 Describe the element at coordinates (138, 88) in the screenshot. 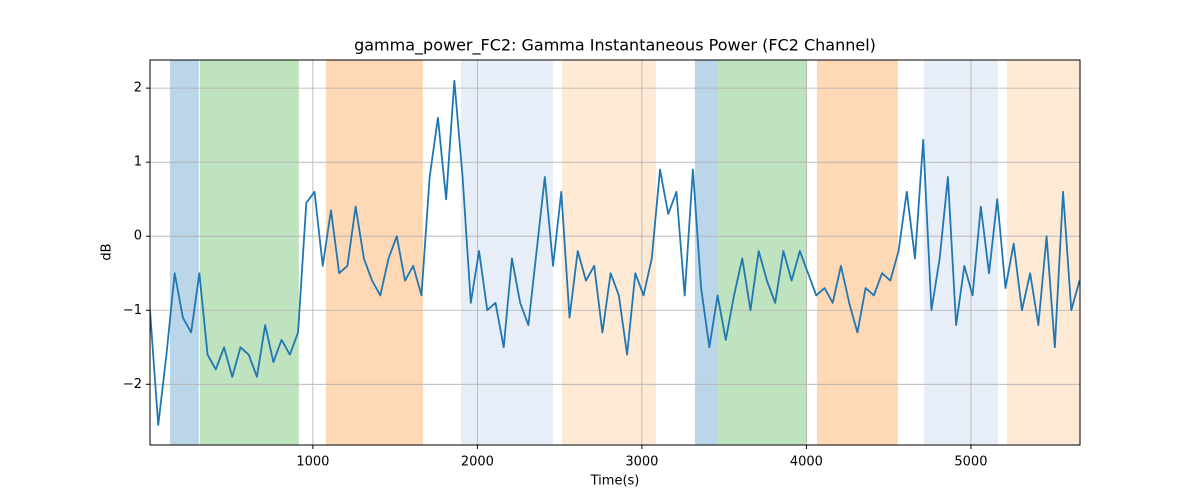

I see `y-tick-label: 2` at that location.